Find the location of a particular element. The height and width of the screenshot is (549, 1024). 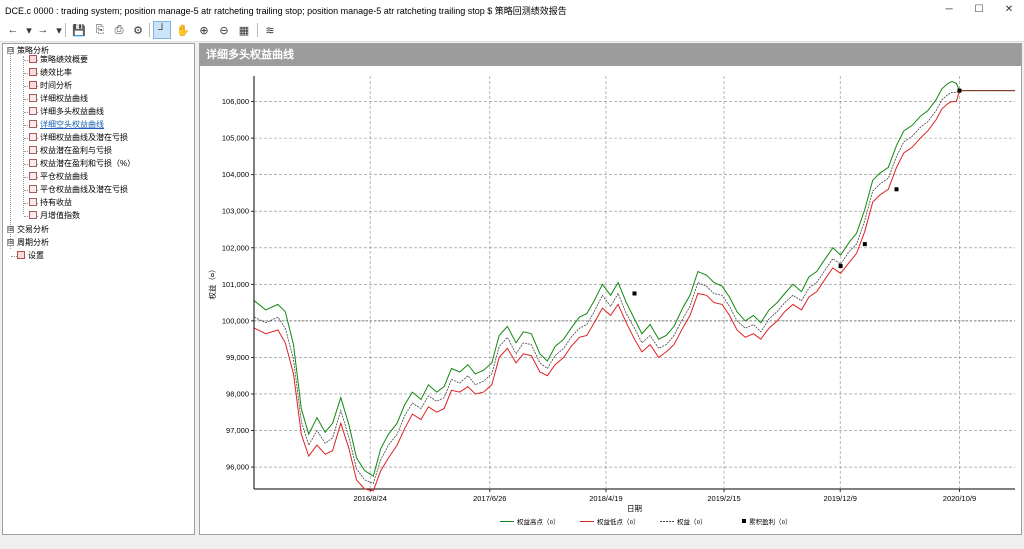

tree-item-ratios: 绩效比率 is located at coordinates (50, 73).